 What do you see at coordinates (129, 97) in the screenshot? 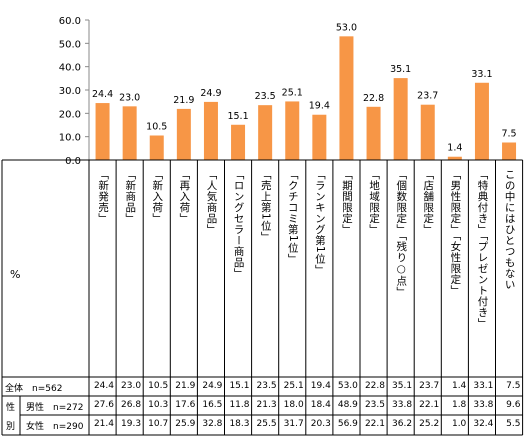
I see `bar-value-label: 23.0` at bounding box center [129, 97].